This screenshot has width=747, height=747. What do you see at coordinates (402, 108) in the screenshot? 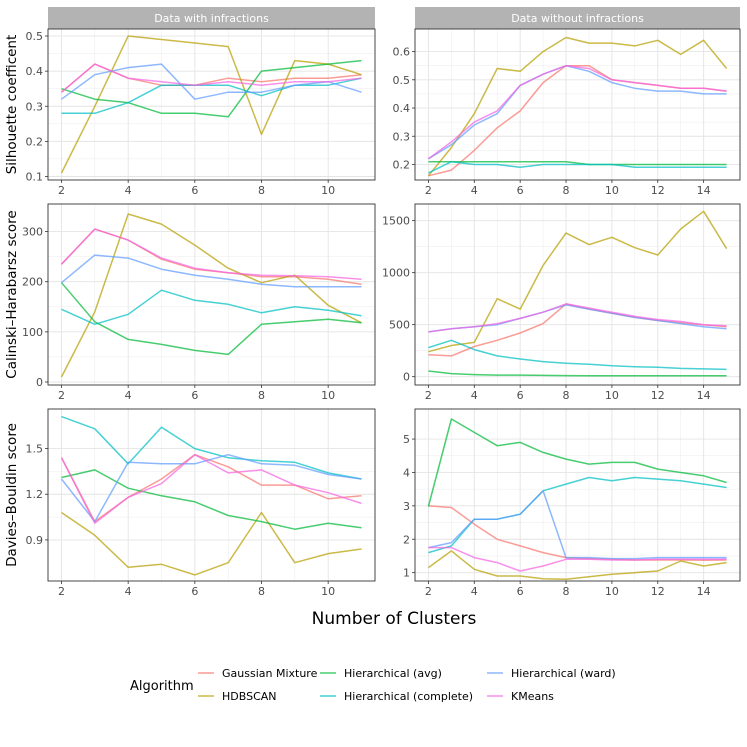
I see `y-tick-label: 0.4` at bounding box center [402, 108].